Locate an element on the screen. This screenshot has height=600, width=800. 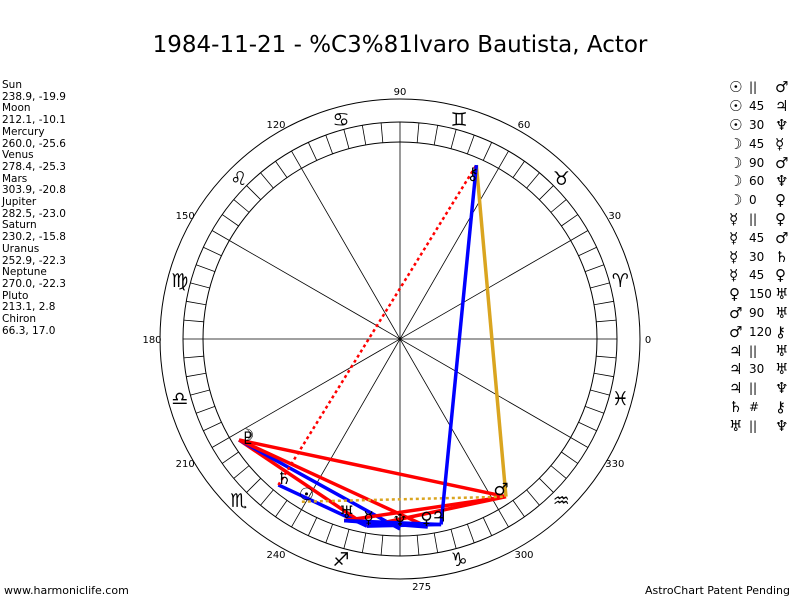
planet-coords: 238.9, -19.9 is located at coordinates (34, 96).